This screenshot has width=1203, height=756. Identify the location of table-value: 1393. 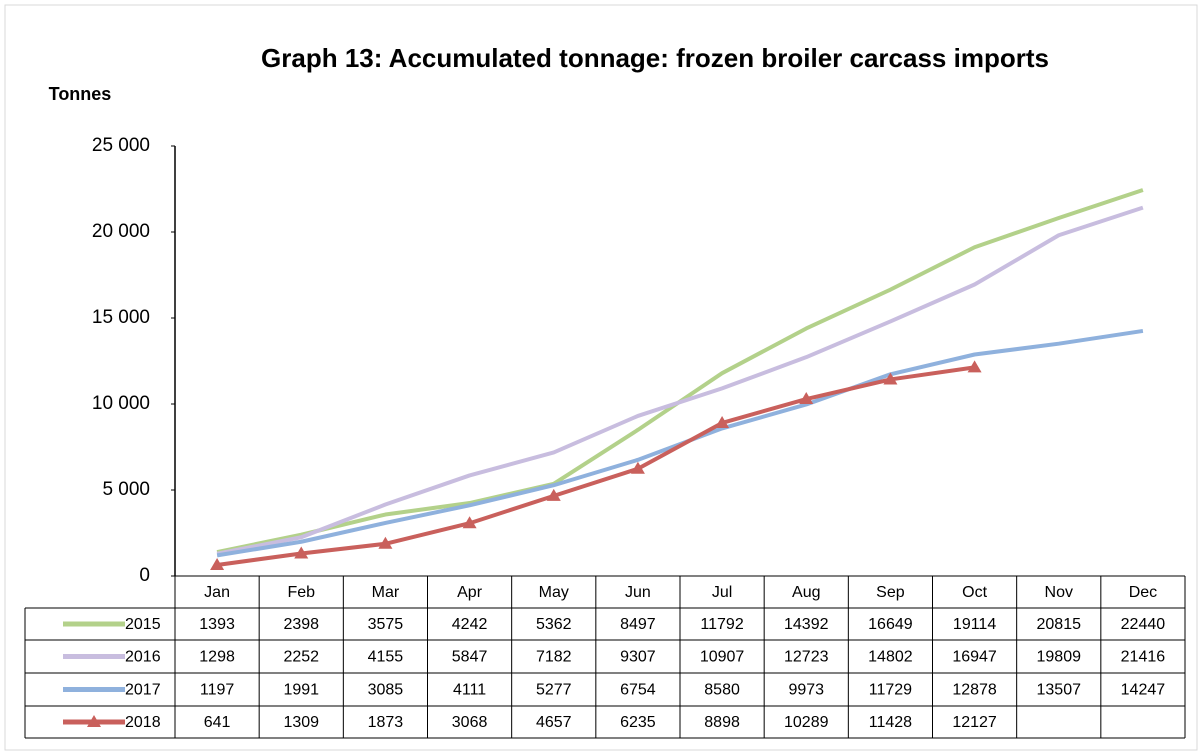
(217, 624).